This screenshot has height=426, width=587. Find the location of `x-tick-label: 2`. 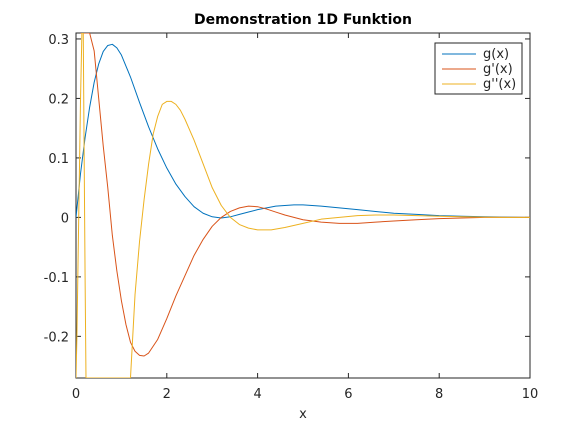

x-tick-label: 2 is located at coordinates (167, 394).